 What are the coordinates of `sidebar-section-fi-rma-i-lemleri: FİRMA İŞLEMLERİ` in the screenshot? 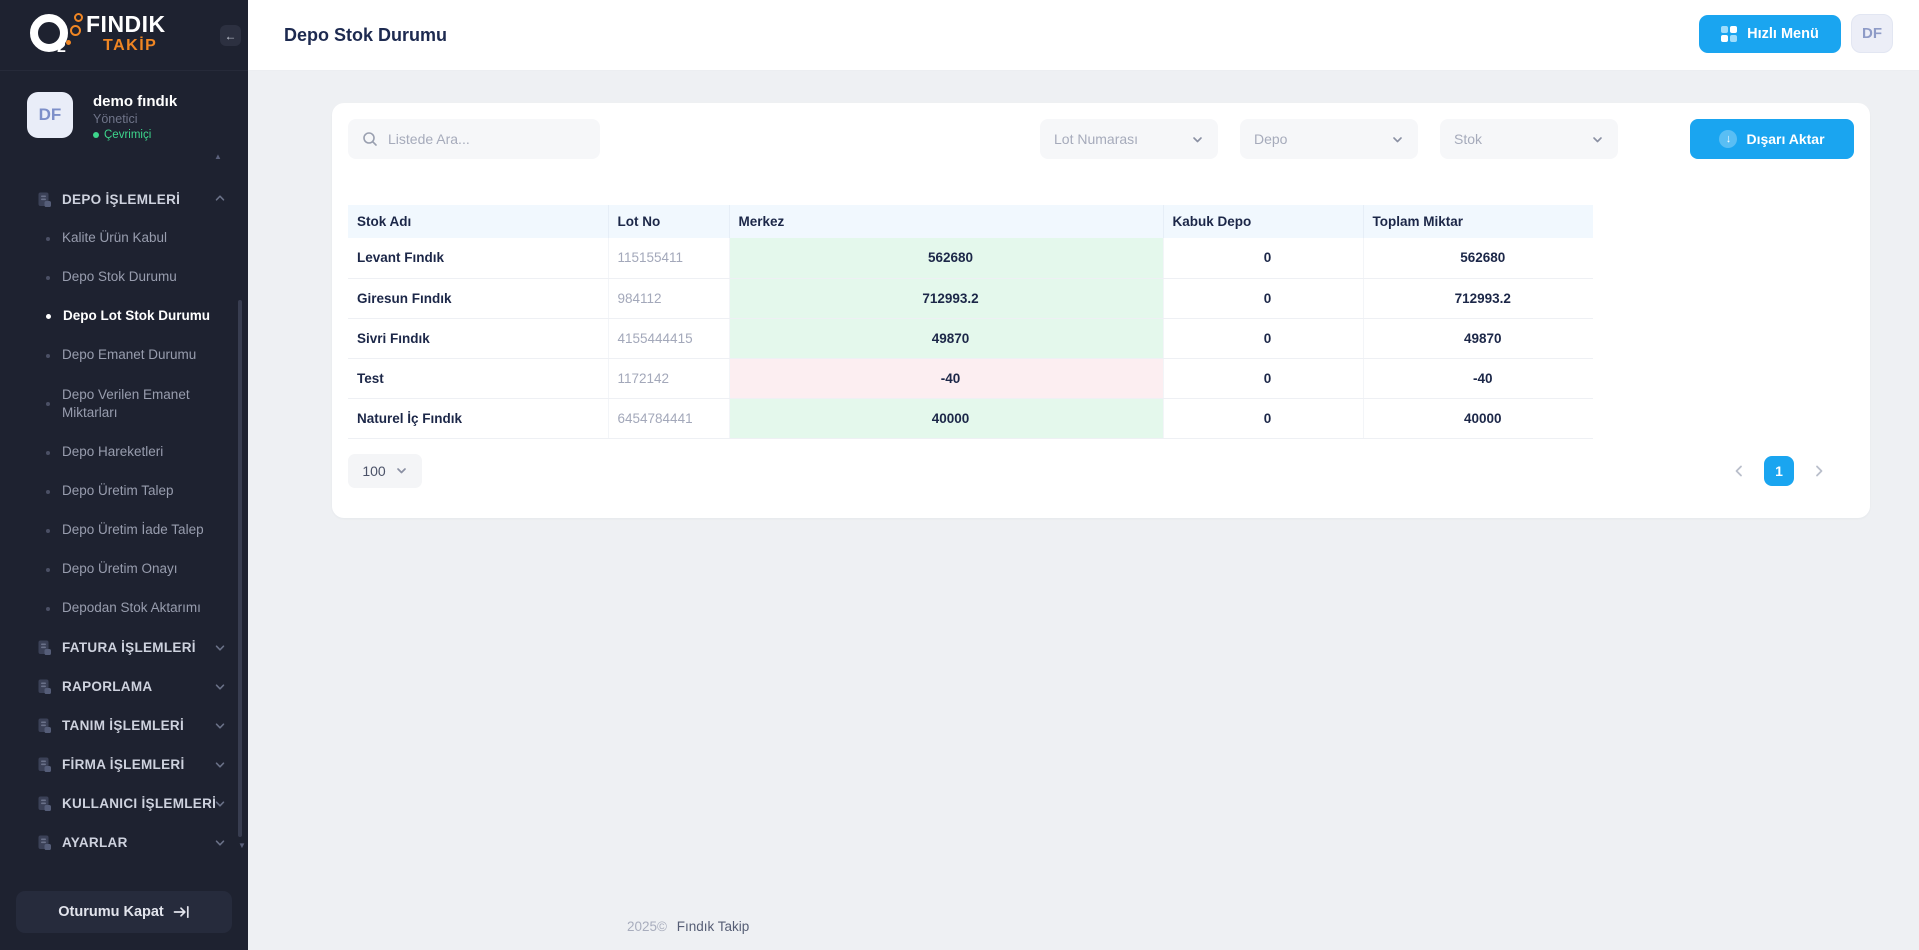 It's located at (124, 764).